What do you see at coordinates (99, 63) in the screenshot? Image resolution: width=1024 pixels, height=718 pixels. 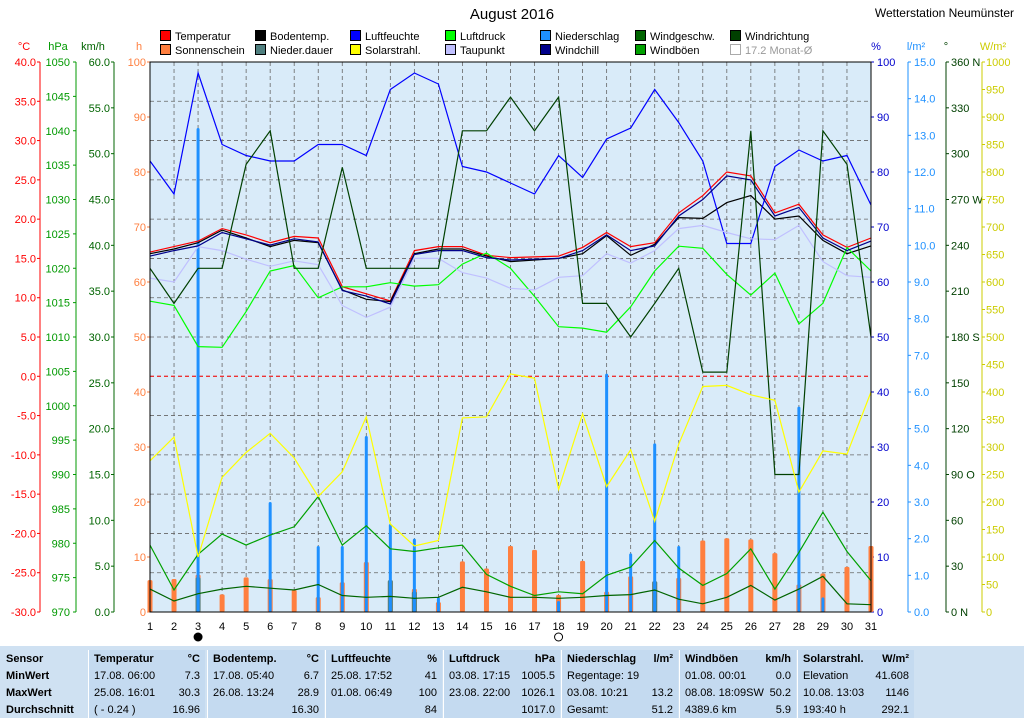 I see `tick-label-wind: 60.0` at bounding box center [99, 63].